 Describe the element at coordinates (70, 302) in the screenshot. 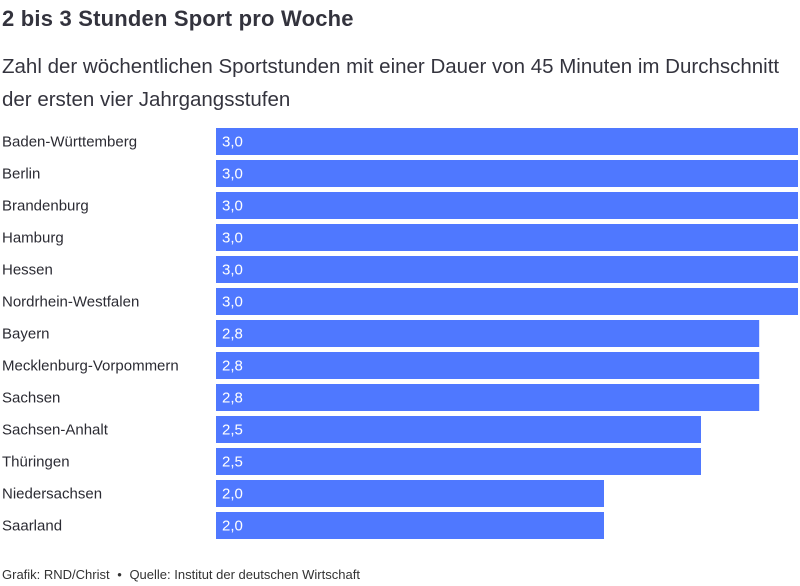

I see `category-label: Nordrhein-Westfalen` at that location.